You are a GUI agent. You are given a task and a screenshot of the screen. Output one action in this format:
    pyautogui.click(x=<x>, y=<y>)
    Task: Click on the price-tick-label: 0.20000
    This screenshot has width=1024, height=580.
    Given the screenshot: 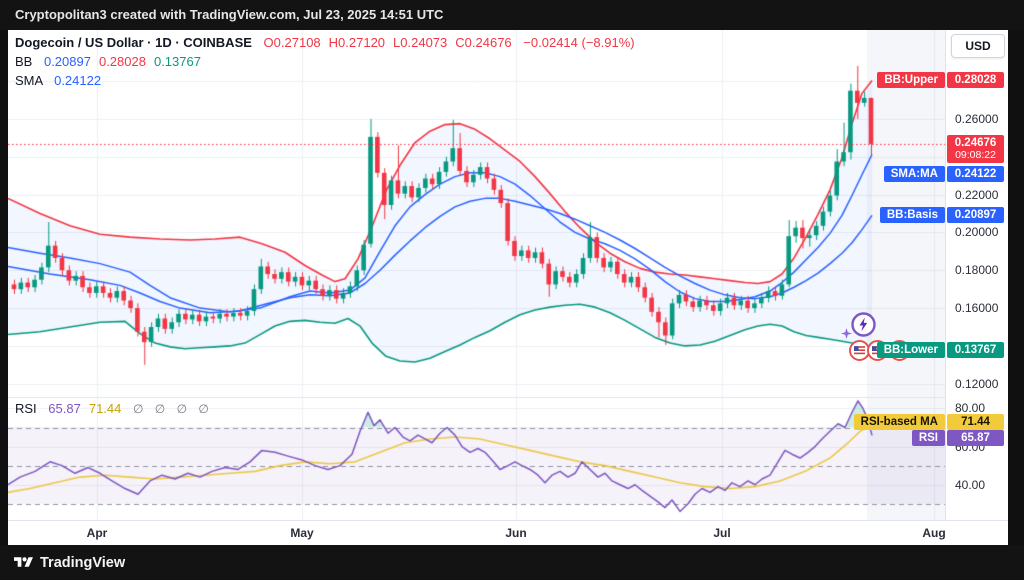 What is the action you would take?
    pyautogui.click(x=977, y=232)
    